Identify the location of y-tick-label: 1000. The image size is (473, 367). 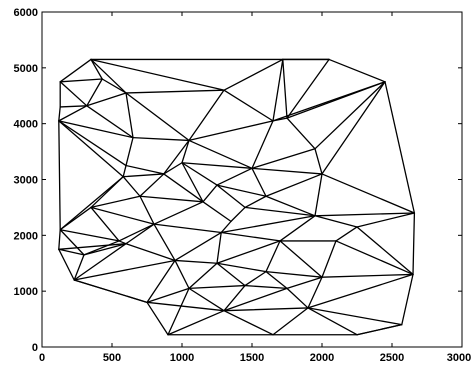
(26, 292).